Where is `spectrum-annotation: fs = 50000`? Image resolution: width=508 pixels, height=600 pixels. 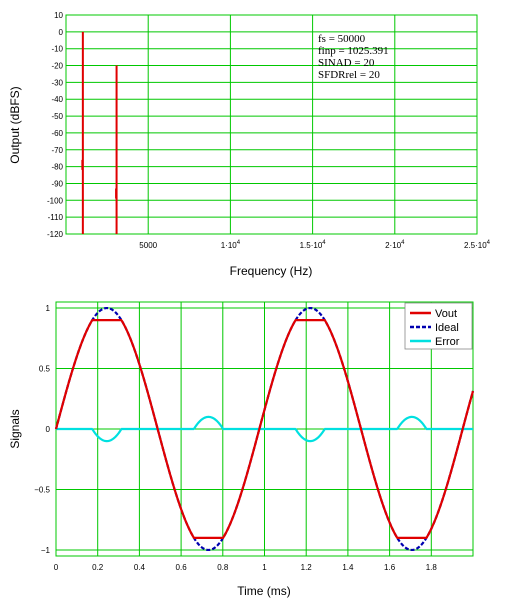 spectrum-annotation: fs = 50000 is located at coordinates (342, 39).